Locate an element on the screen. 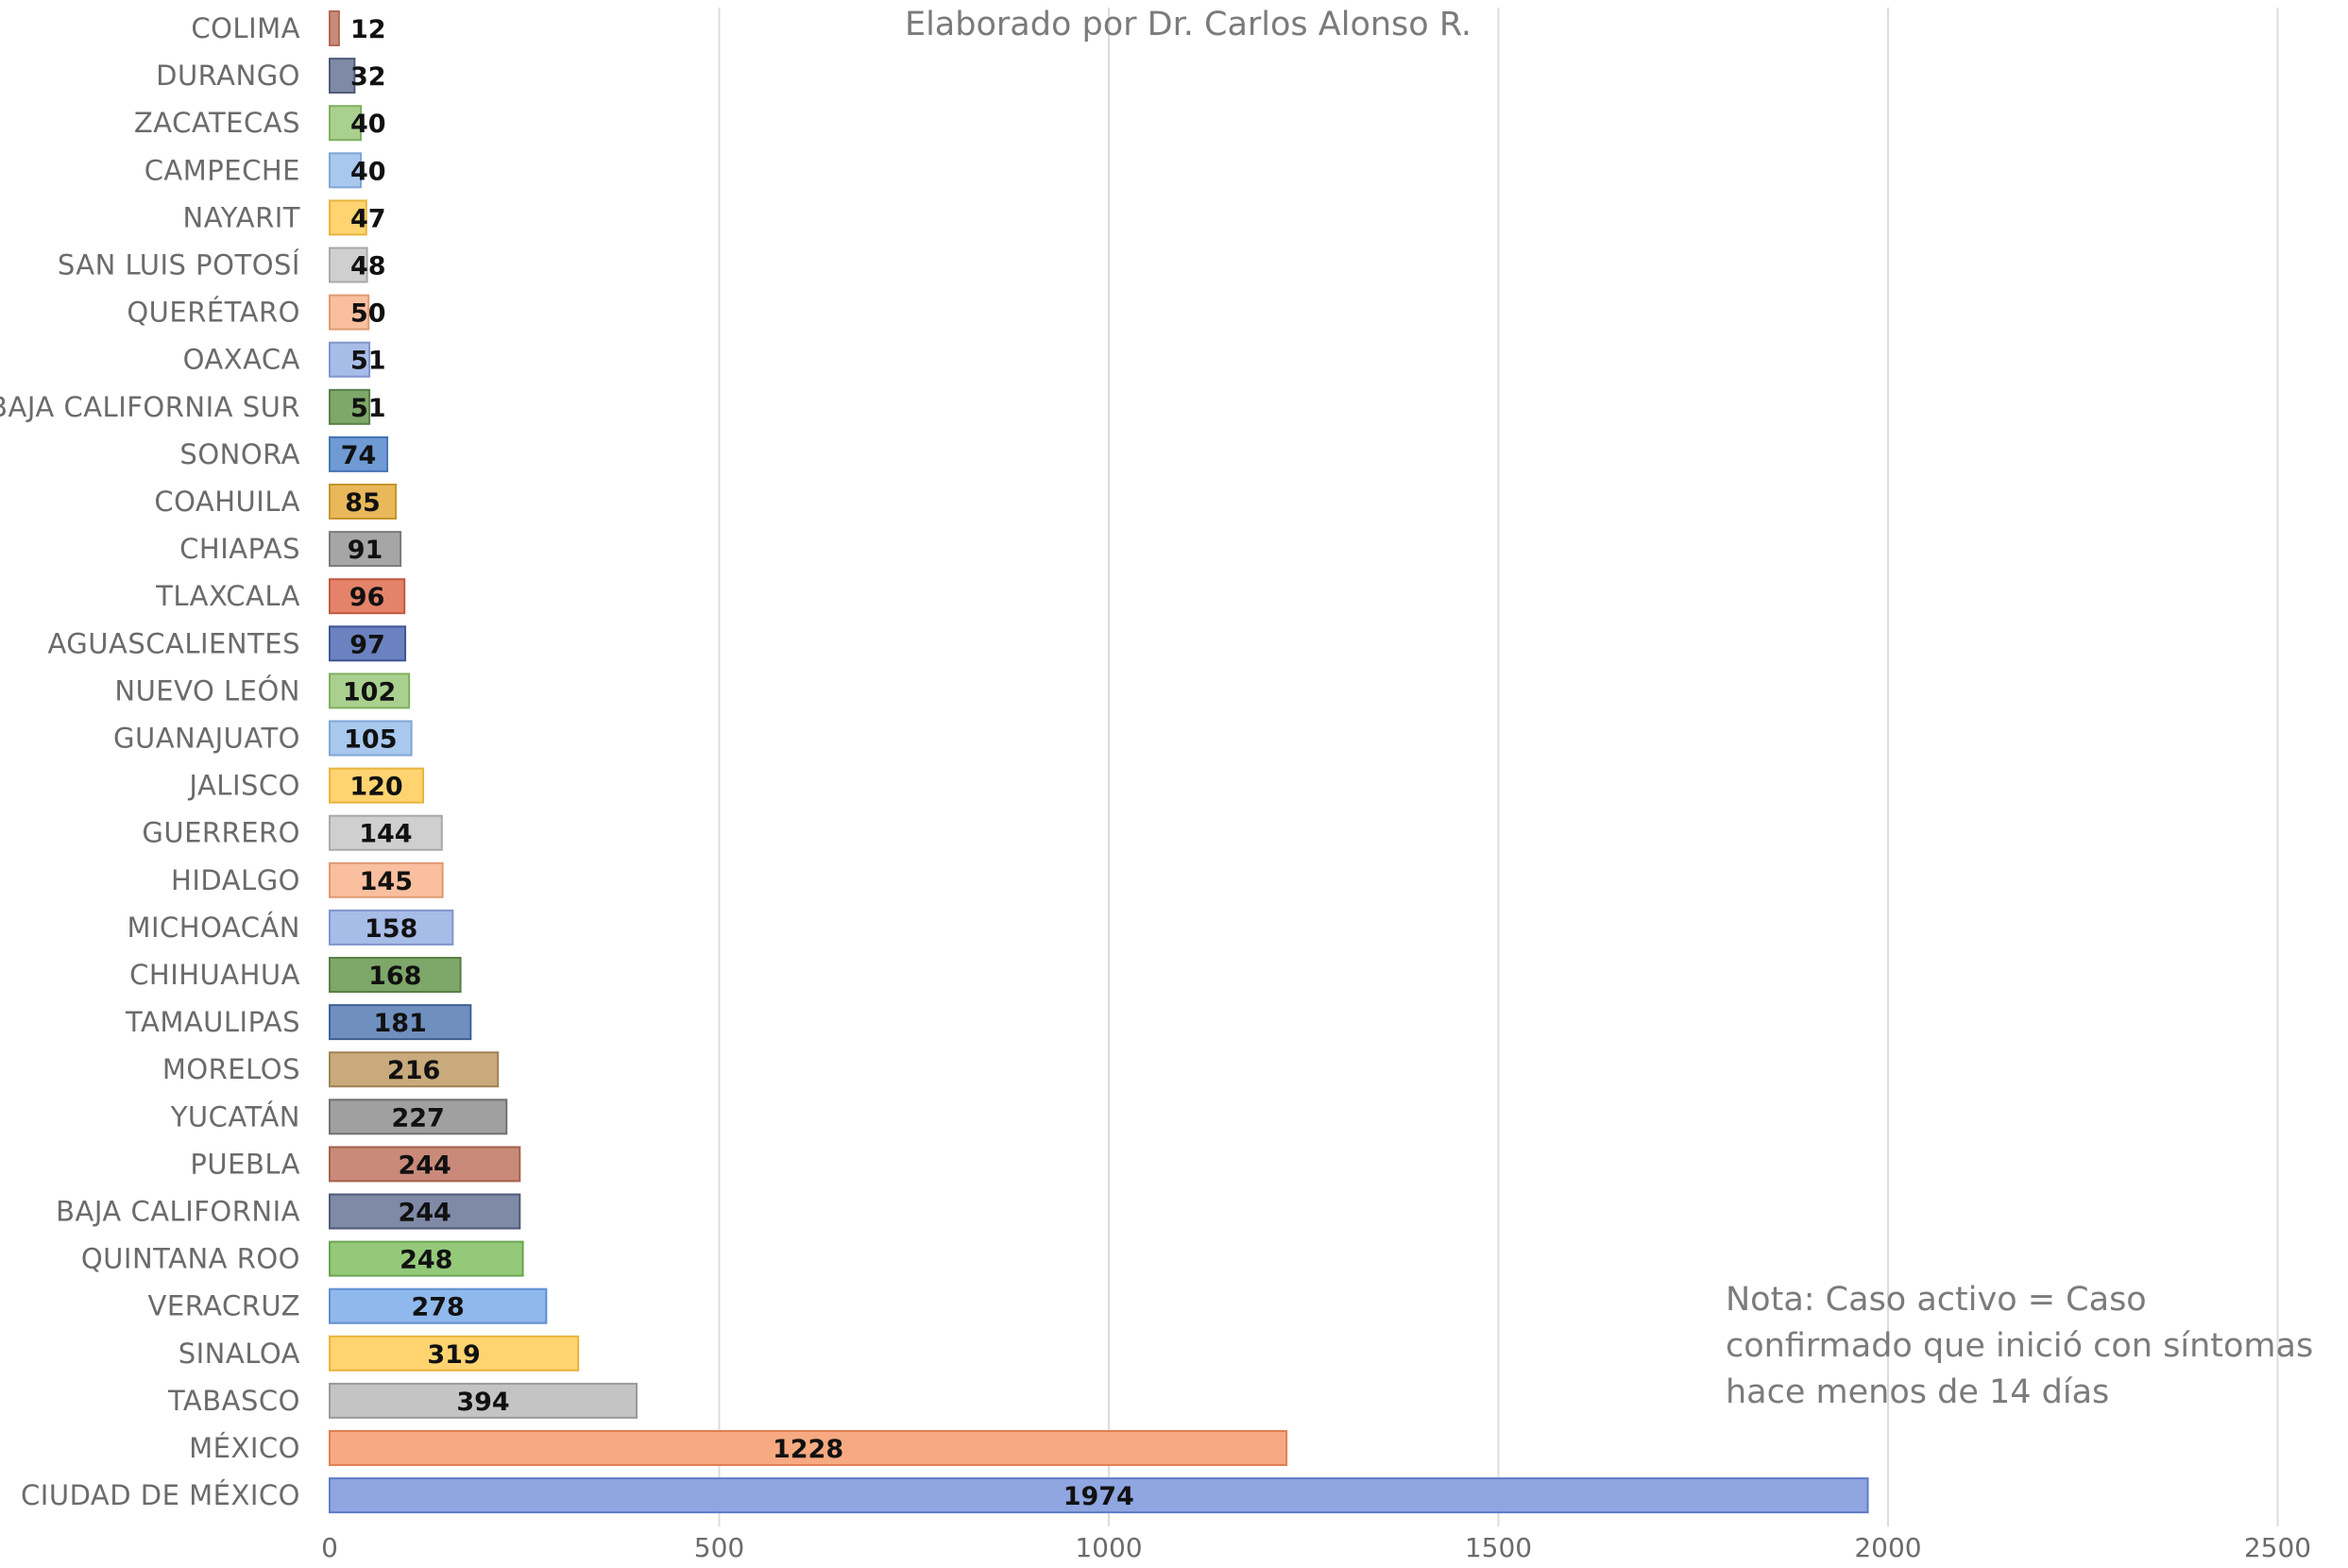 This screenshot has height=1568, width=2348. category-label: YUCATÁN is located at coordinates (235, 1116).